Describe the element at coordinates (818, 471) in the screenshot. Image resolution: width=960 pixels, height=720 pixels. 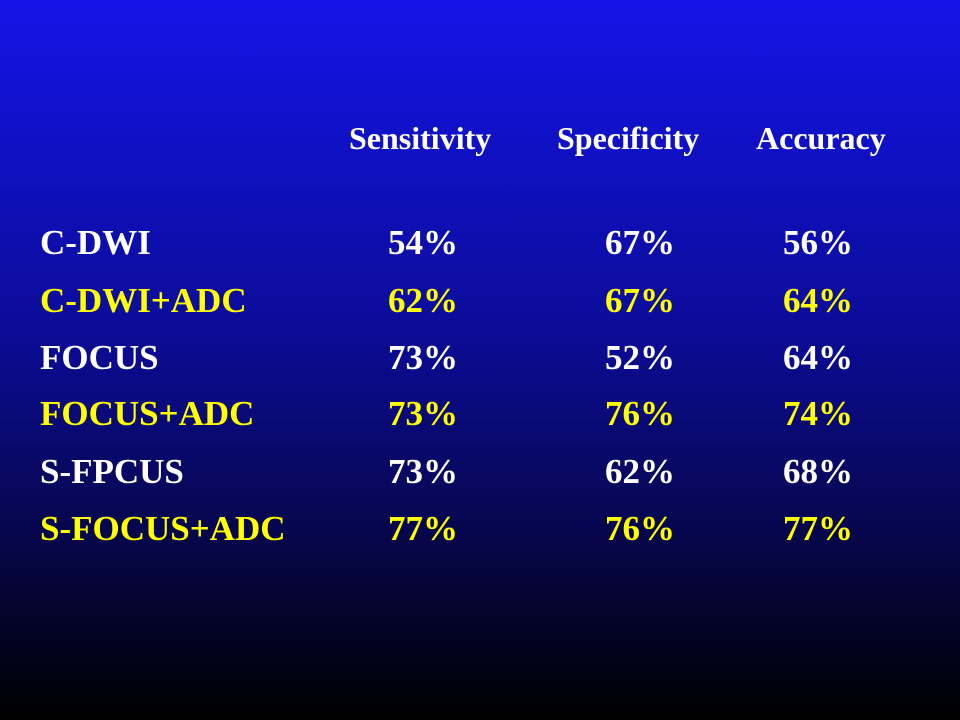
I see `accuracy-value: 68%` at that location.